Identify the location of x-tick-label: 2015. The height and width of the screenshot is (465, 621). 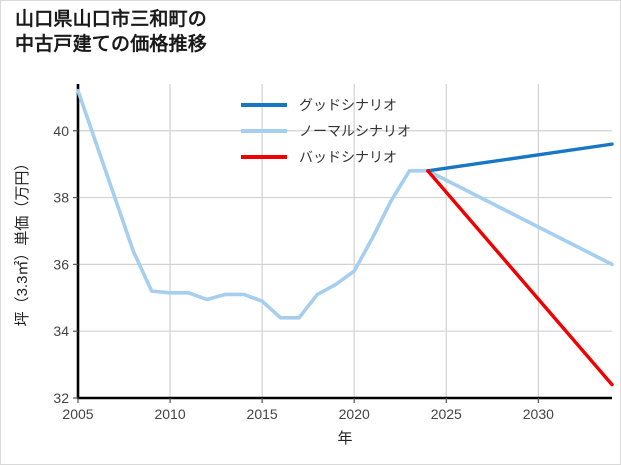
(262, 414).